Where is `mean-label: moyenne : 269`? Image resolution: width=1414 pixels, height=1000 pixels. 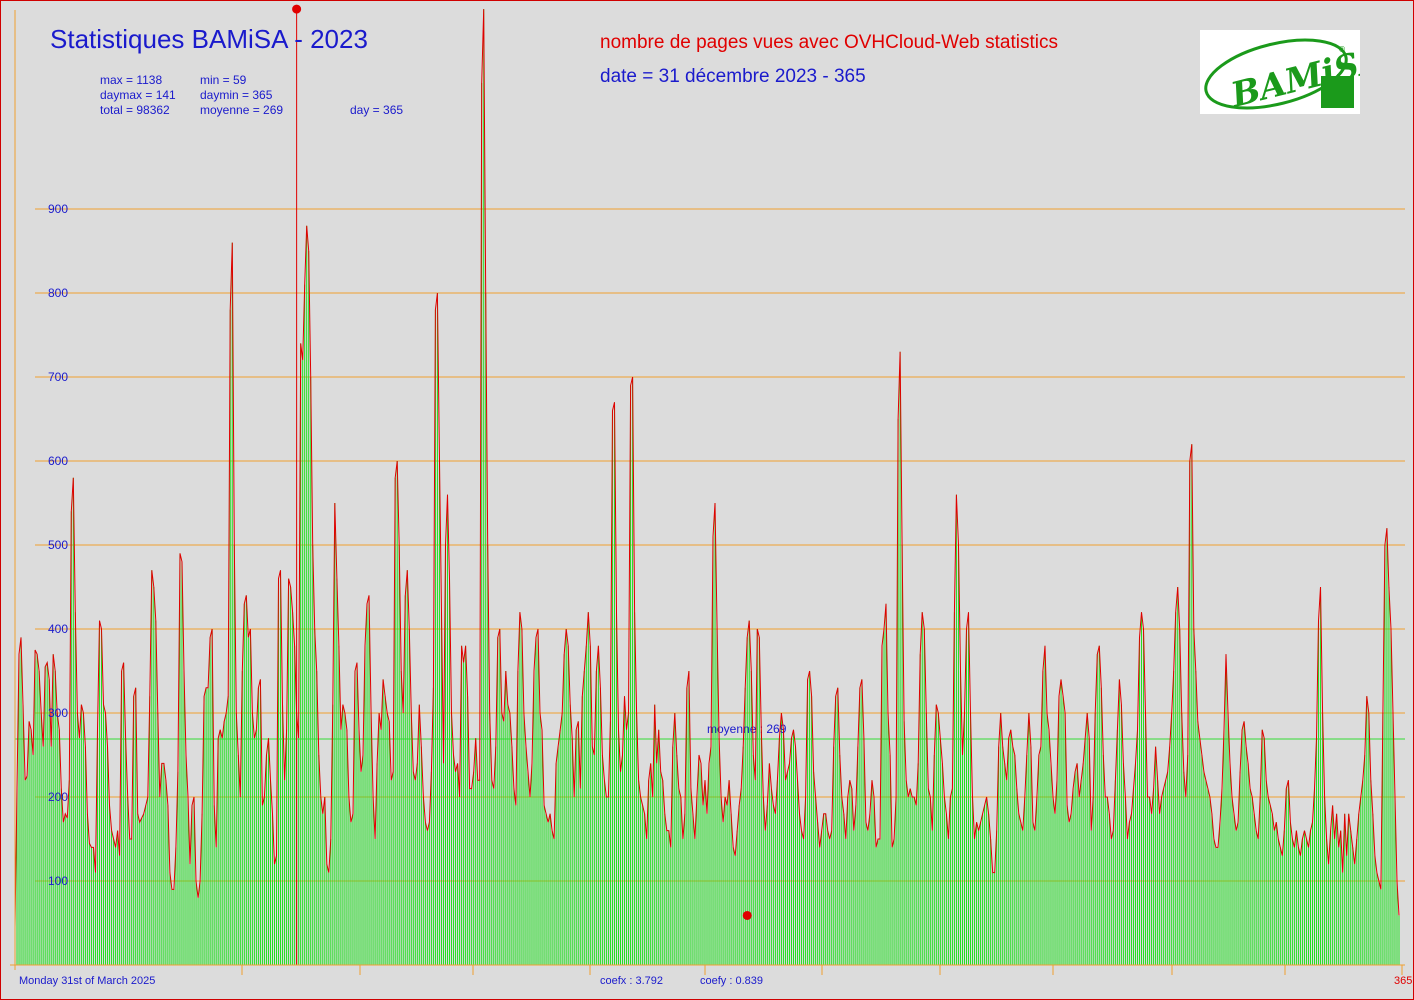
mean-label: moyenne : 269 is located at coordinates (747, 729).